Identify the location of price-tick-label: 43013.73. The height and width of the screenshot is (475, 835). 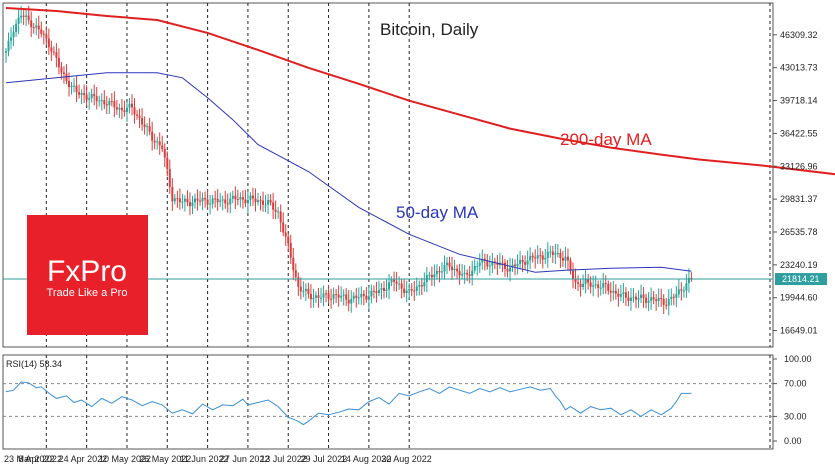
(799, 68).